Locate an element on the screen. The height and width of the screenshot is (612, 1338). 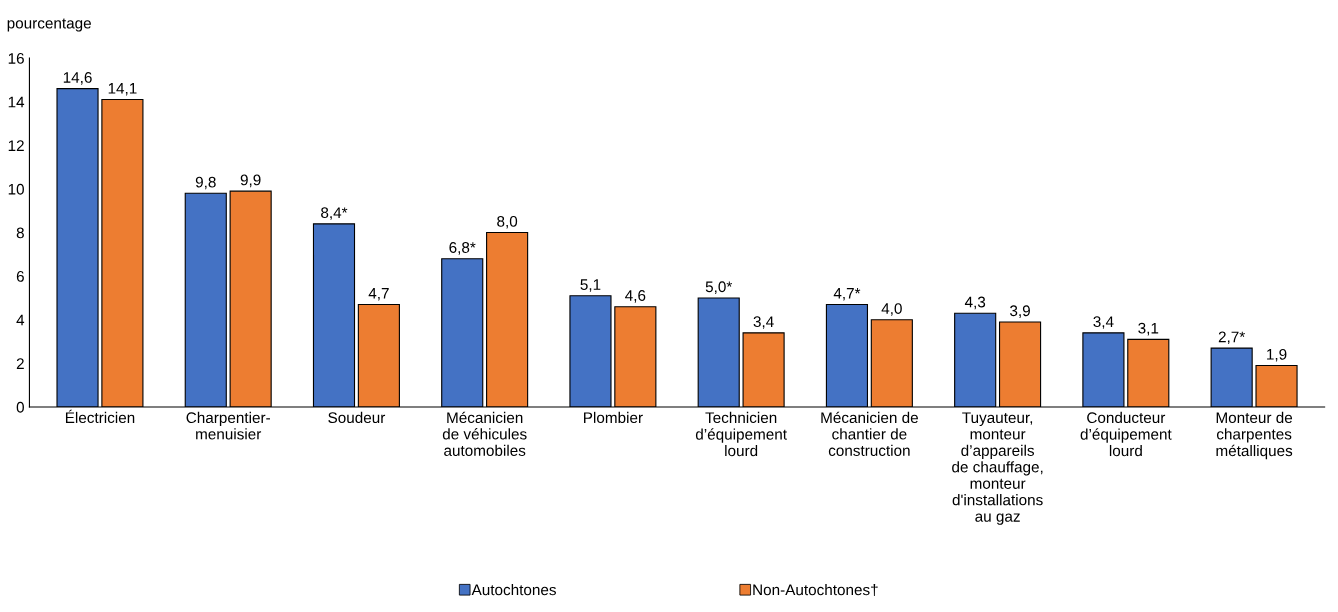
data-label: 5,0* is located at coordinates (719, 287).